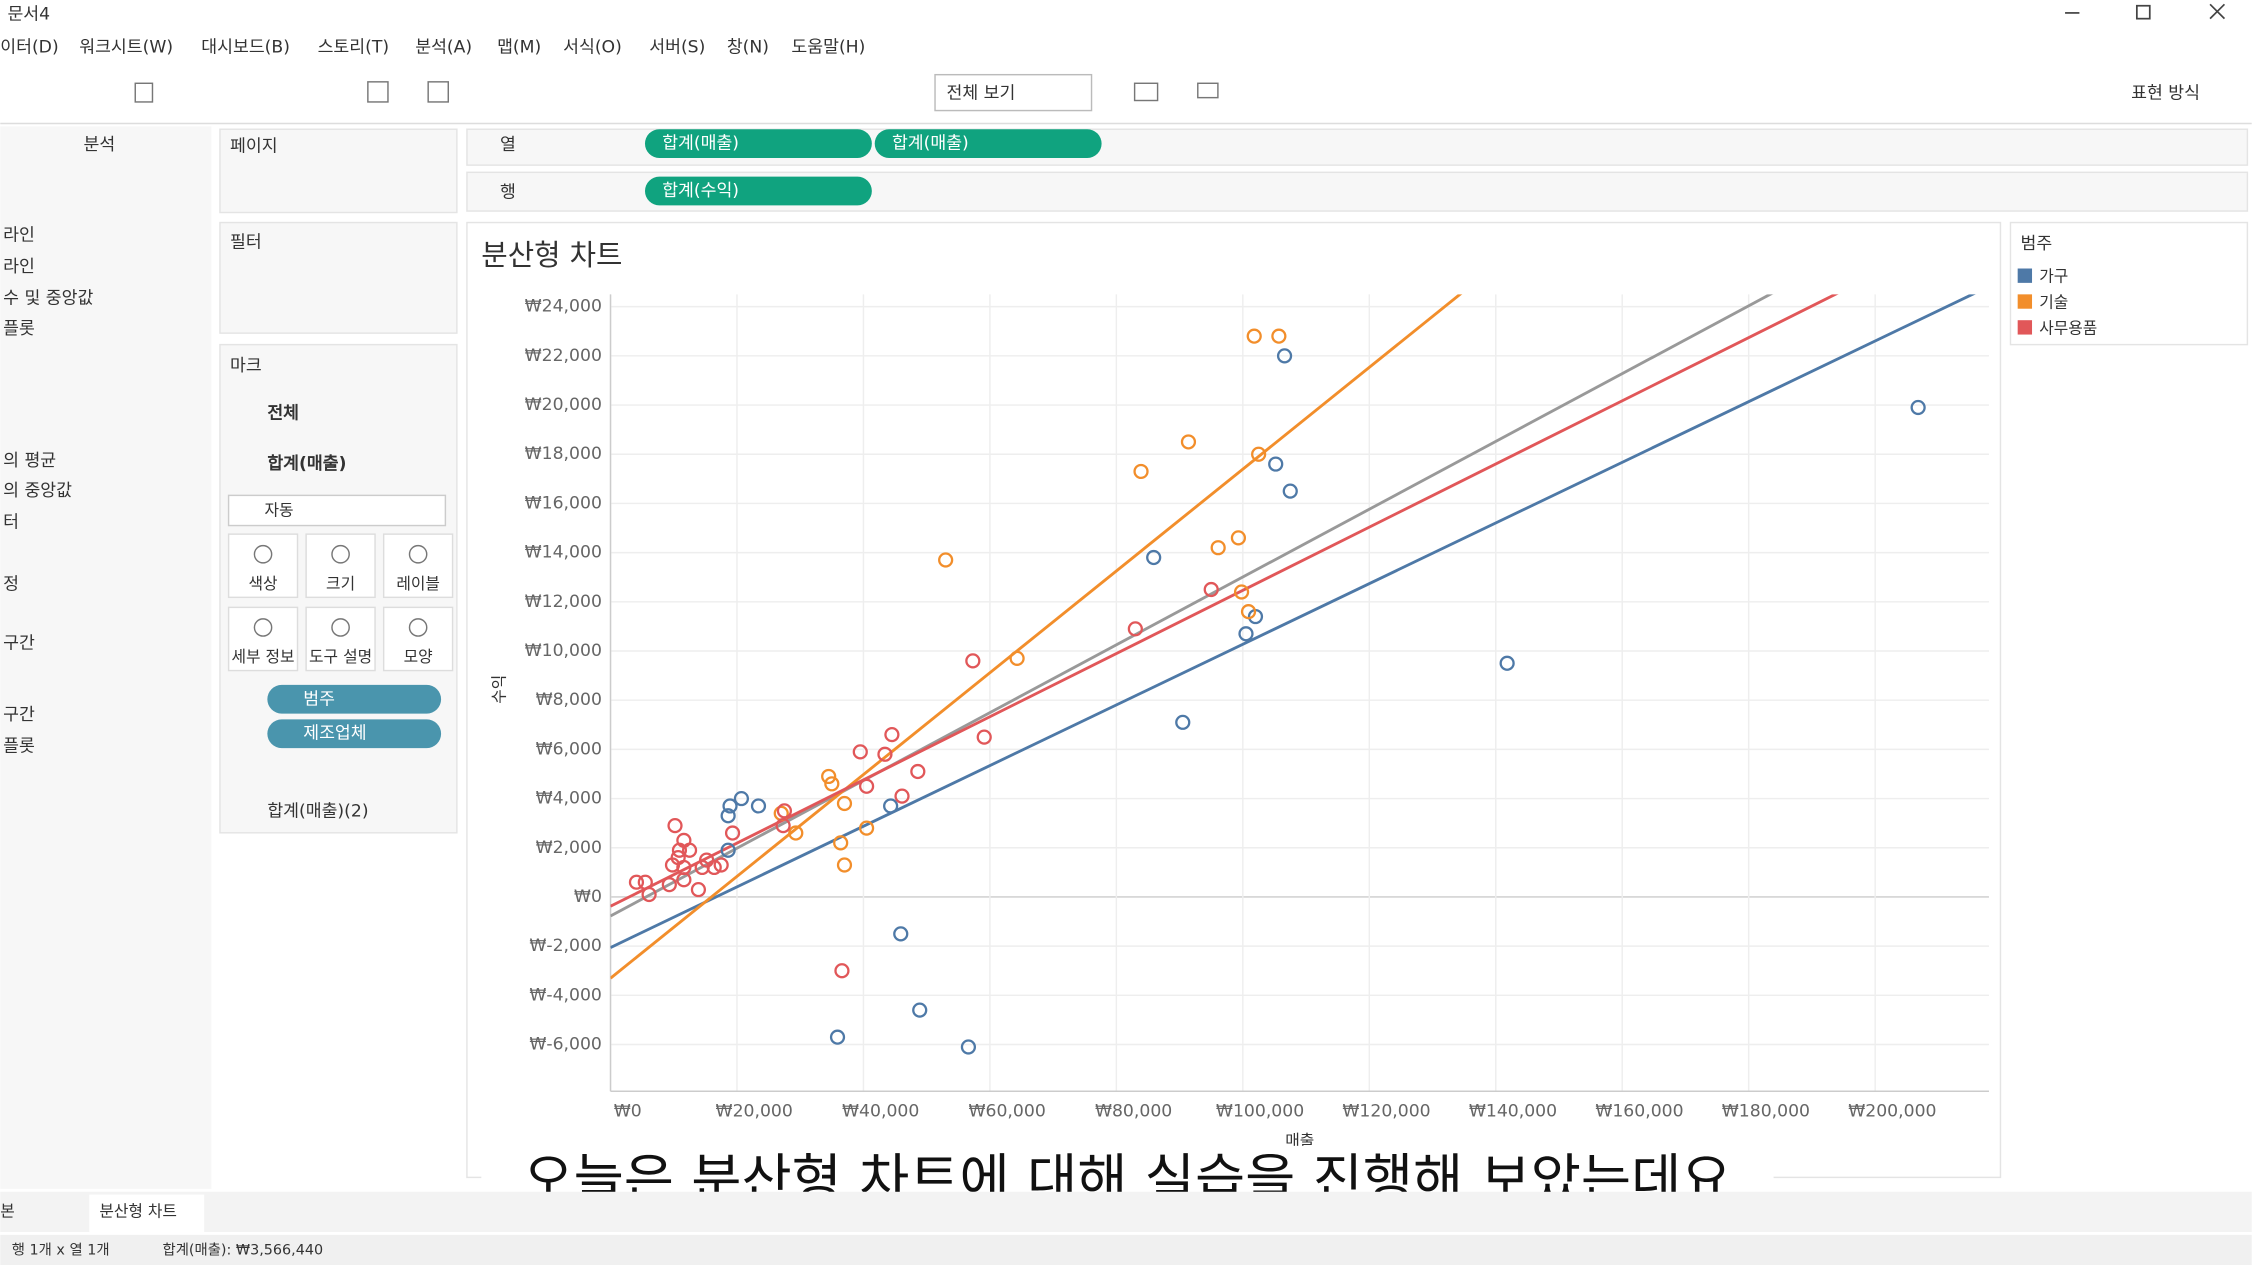  What do you see at coordinates (29, 47) in the screenshot?
I see `menu-item: 이터(D)` at bounding box center [29, 47].